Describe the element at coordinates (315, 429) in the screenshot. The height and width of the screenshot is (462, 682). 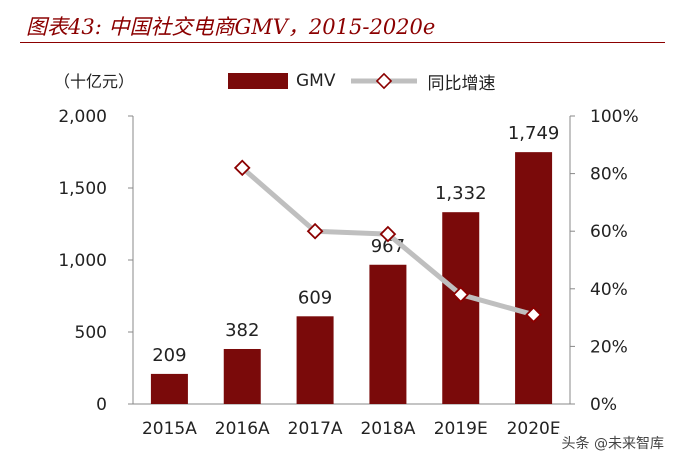
I see `x-tick-label: 2017A` at that location.